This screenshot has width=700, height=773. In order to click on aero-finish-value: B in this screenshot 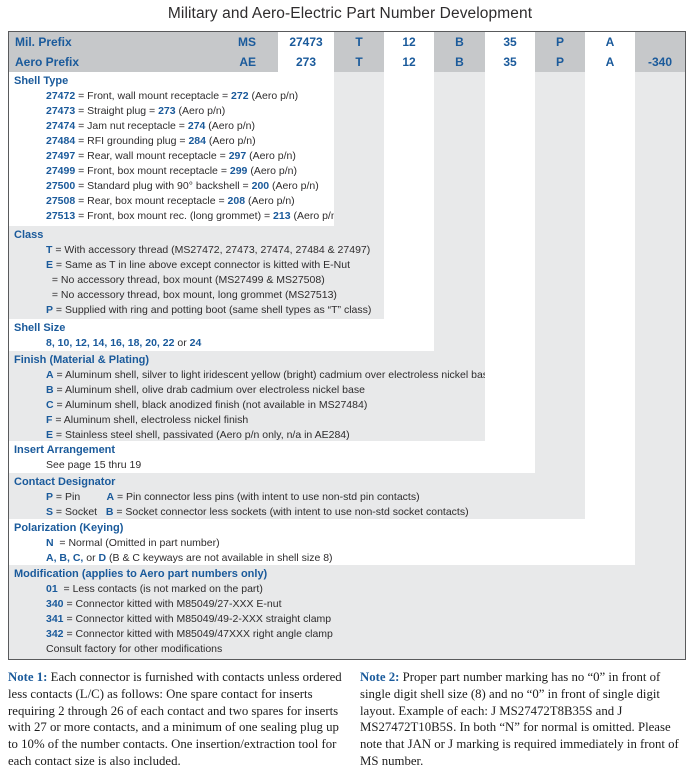, I will do `click(459, 62)`.